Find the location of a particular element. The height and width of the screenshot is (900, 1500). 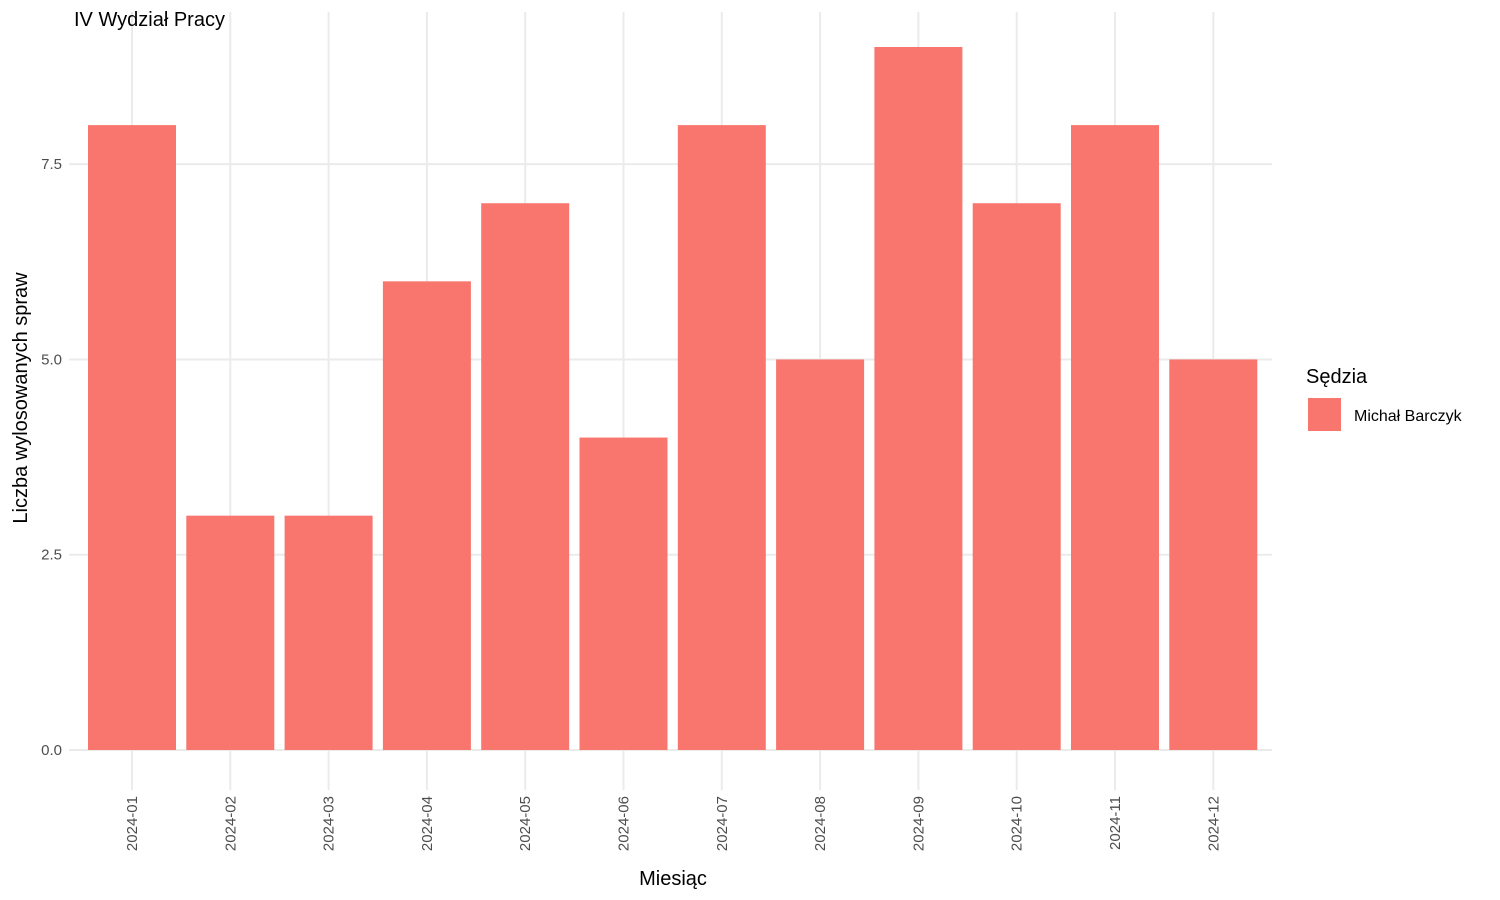

x-tick-label: 2024-10 is located at coordinates (1017, 823).